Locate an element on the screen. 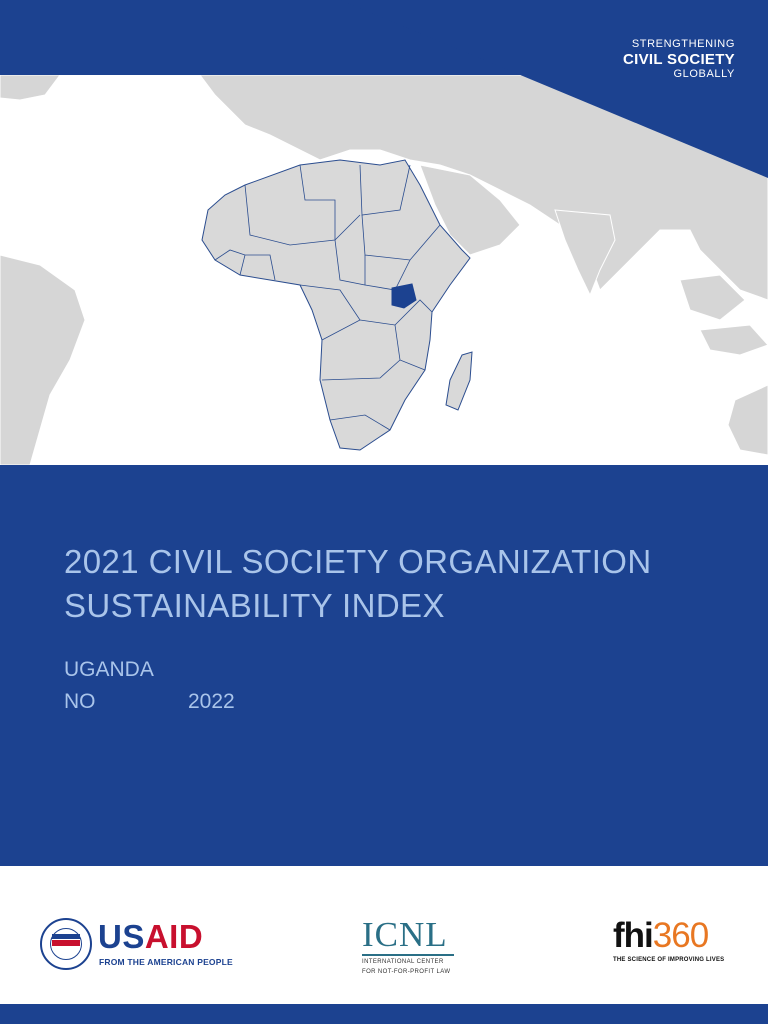  seal-stripe-red is located at coordinates (66, 943).